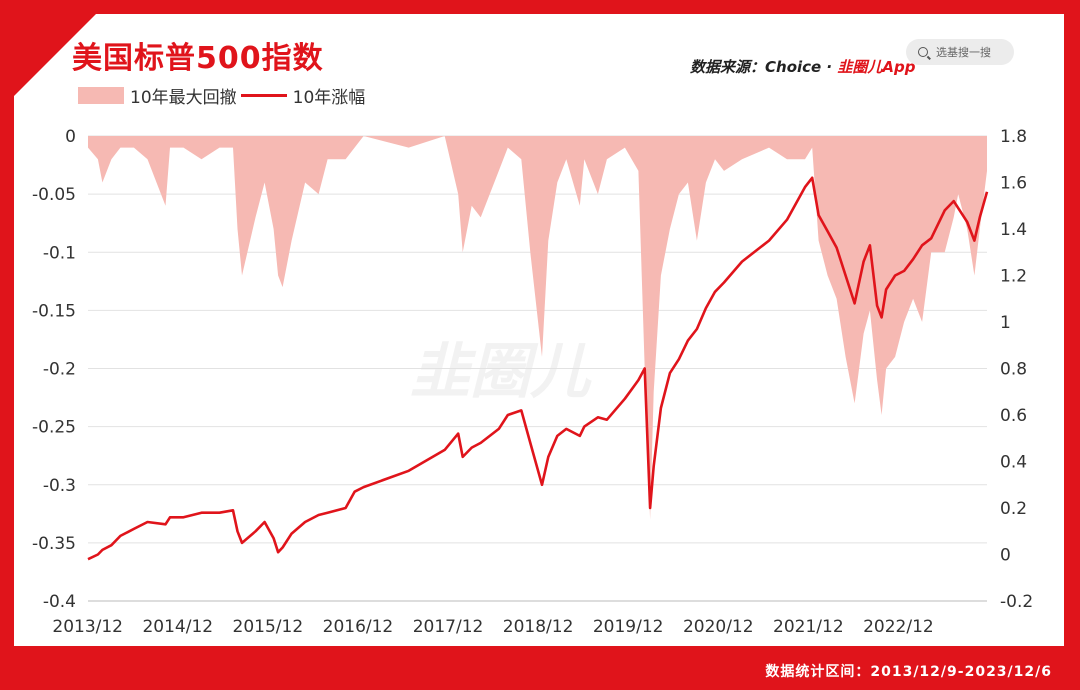 The width and height of the screenshot is (1080, 690). I want to click on right-tick-label: 0, so click(1005, 556).